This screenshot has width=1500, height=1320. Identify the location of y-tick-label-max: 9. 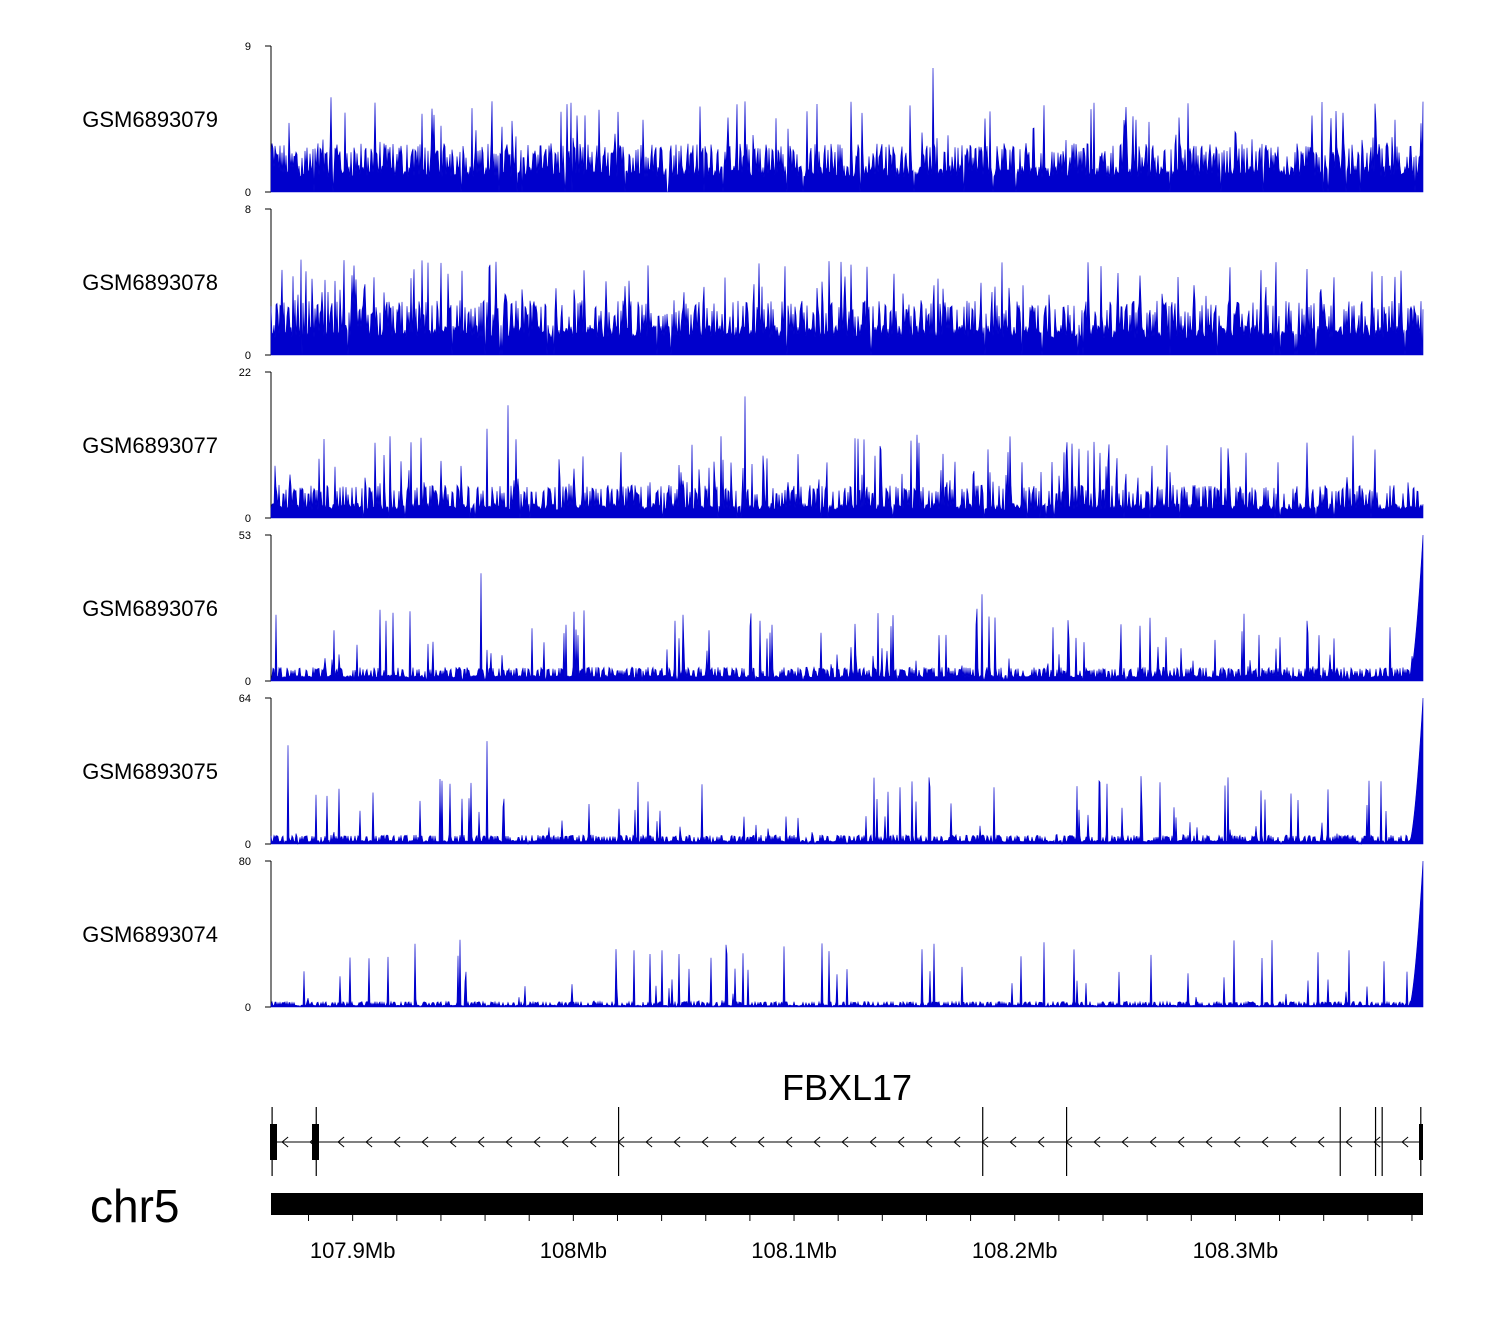
(248, 47).